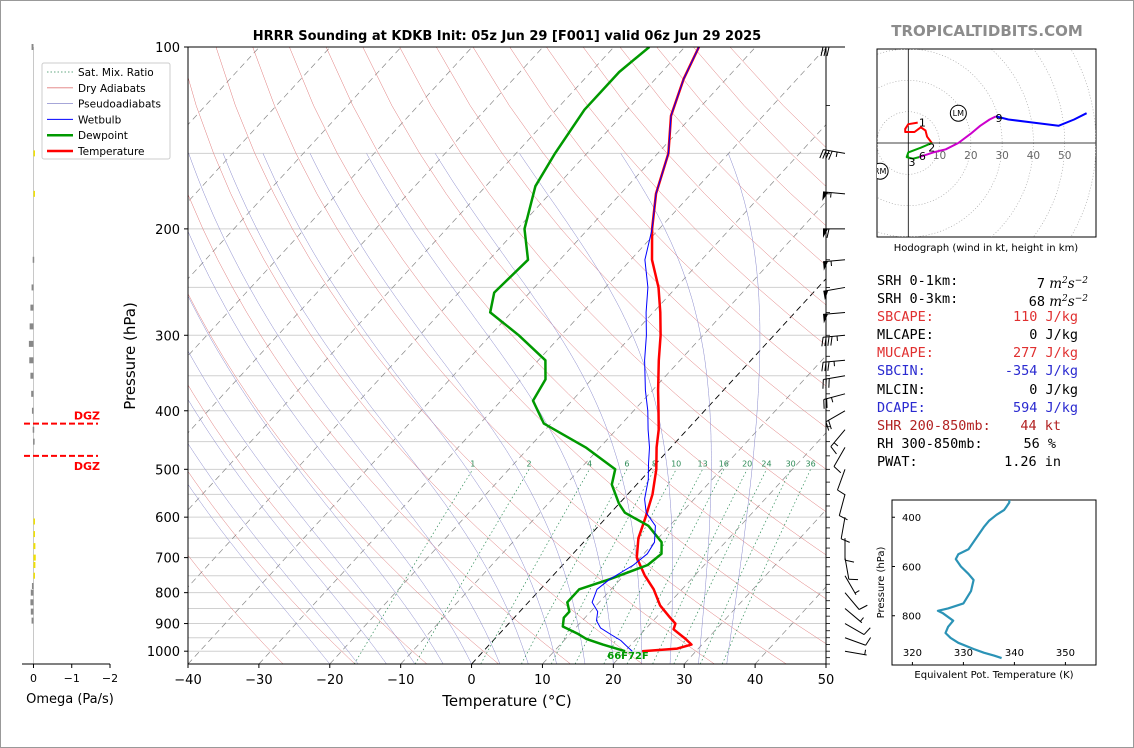 The height and width of the screenshot is (748, 1134). I want to click on legend-label: Pseudoadiabats, so click(119, 105).